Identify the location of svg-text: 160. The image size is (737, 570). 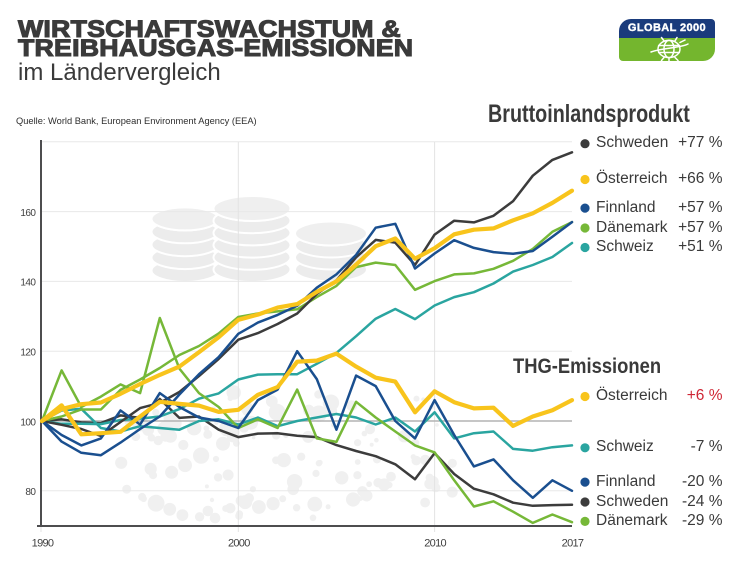
(28, 213).